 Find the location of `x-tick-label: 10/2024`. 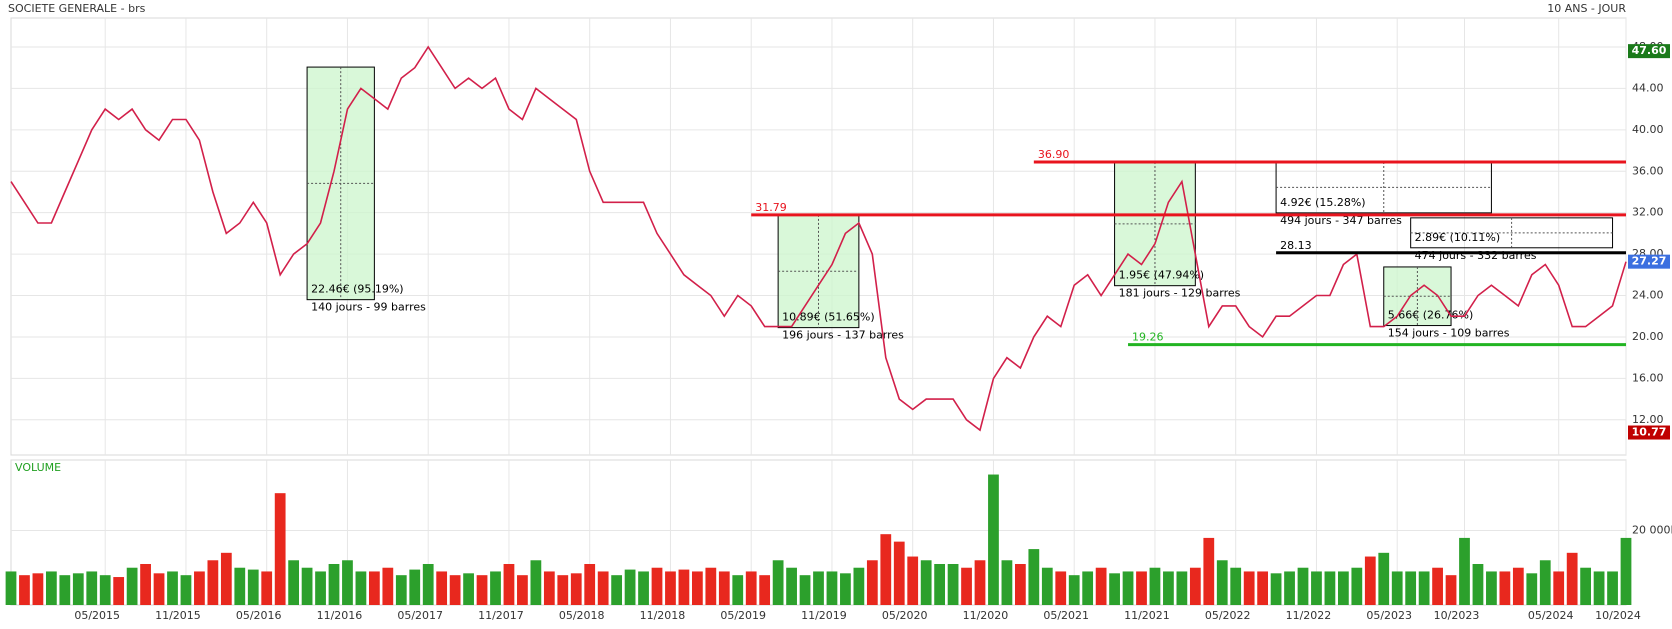

x-tick-label: 10/2024 is located at coordinates (1618, 615).